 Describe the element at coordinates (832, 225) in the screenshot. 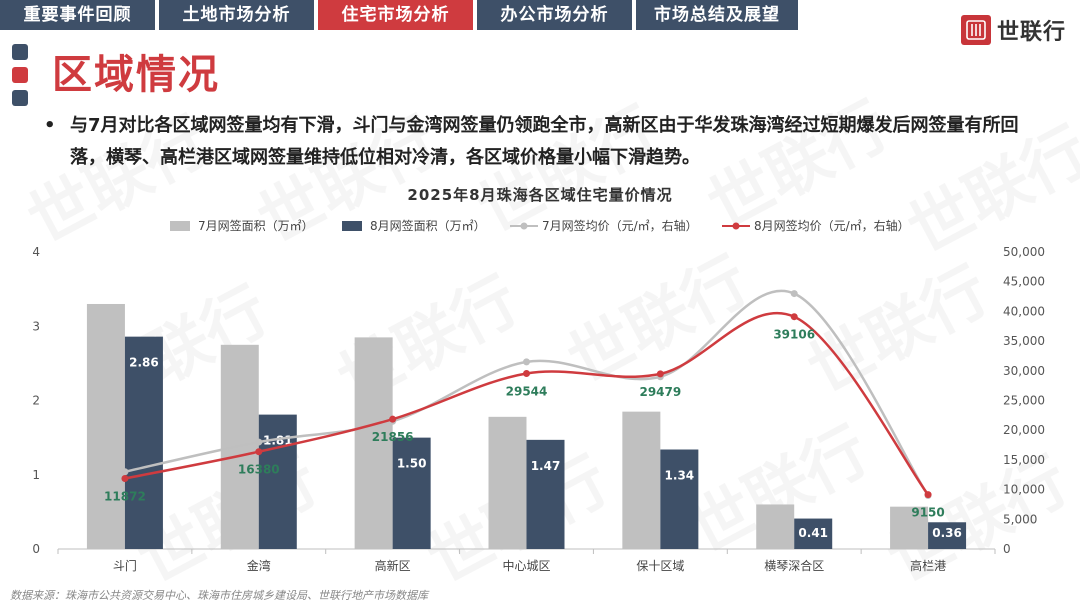

I see `legend-label: 8月网签均价（元/㎡，右轴）` at that location.